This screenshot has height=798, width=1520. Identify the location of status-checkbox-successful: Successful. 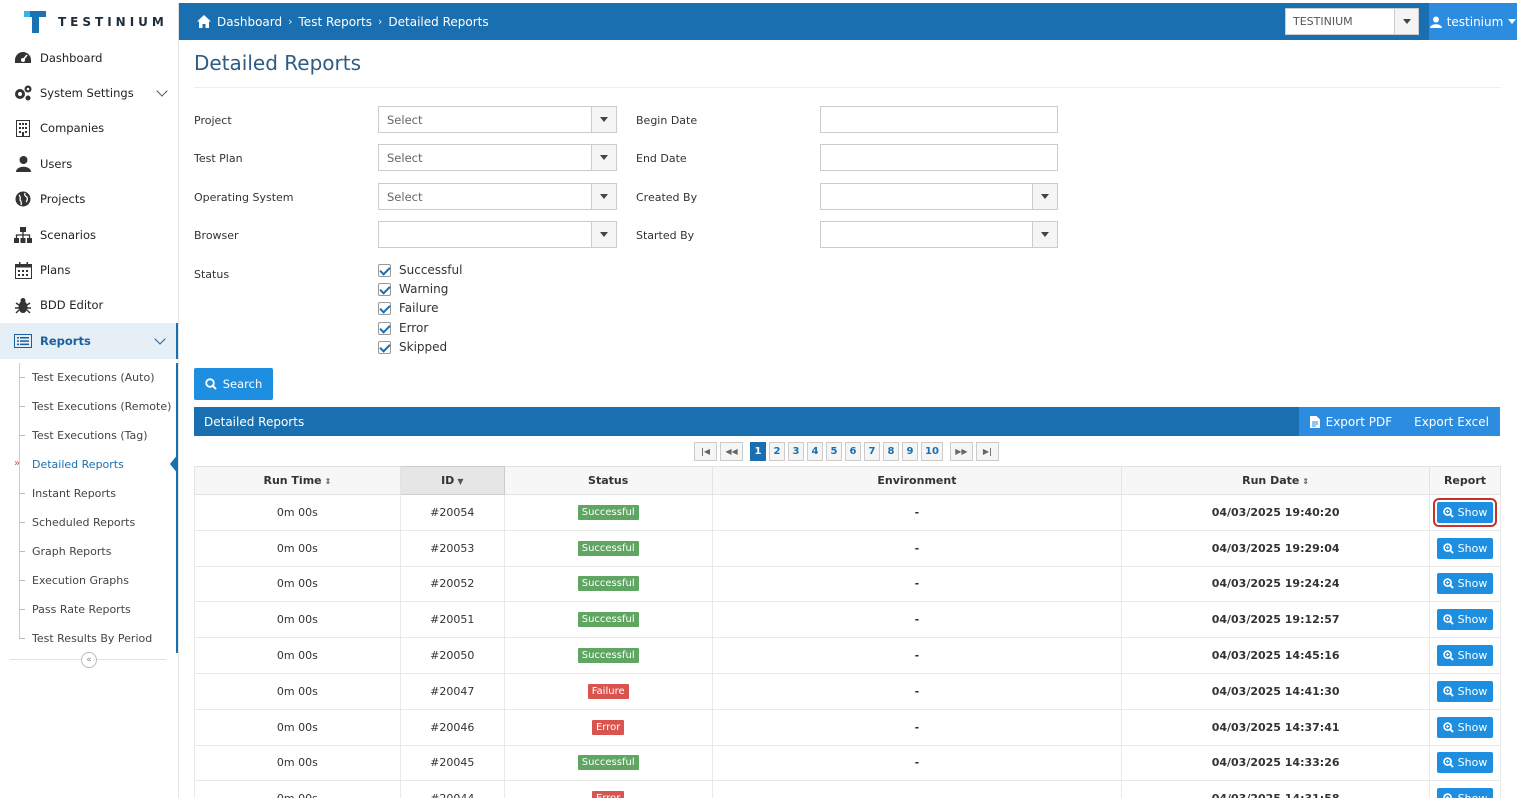
(420, 270).